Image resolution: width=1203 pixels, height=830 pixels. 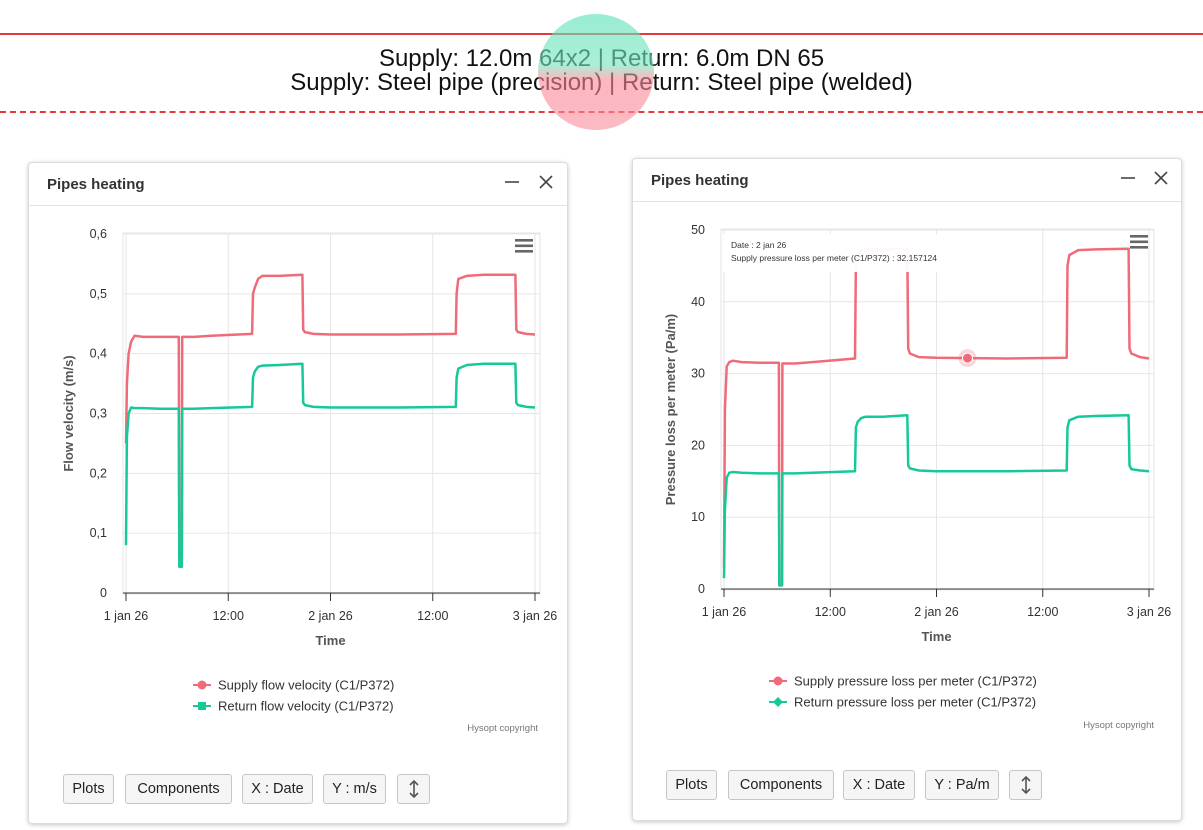 I want to click on y-tick-label: 40, so click(x=698, y=302).